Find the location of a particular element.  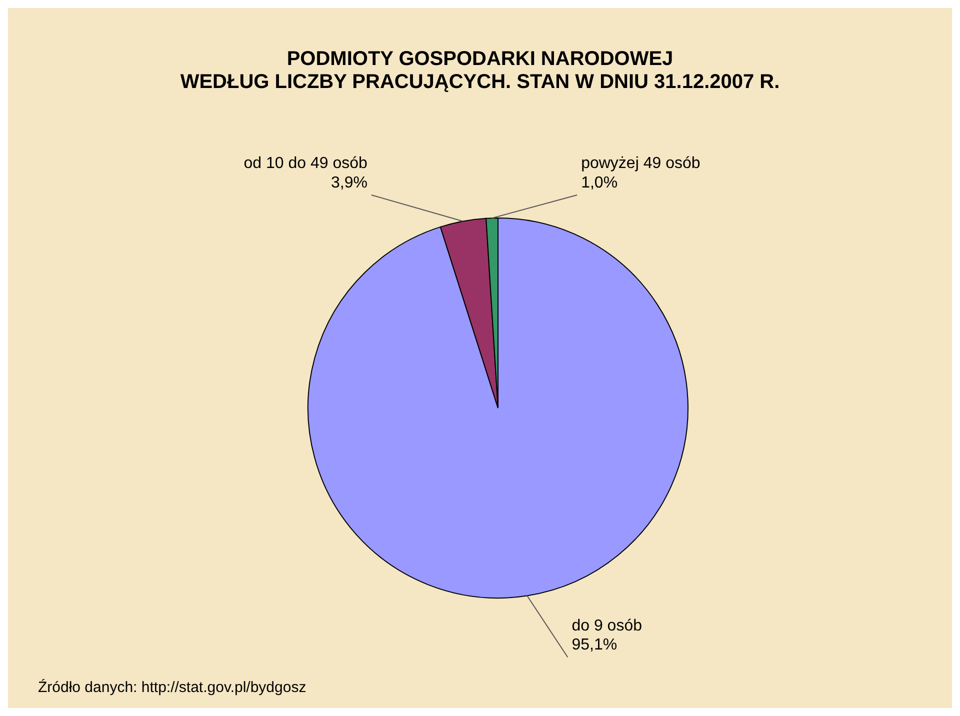

slice-label: od 10 do 49 osób is located at coordinates (306, 163).